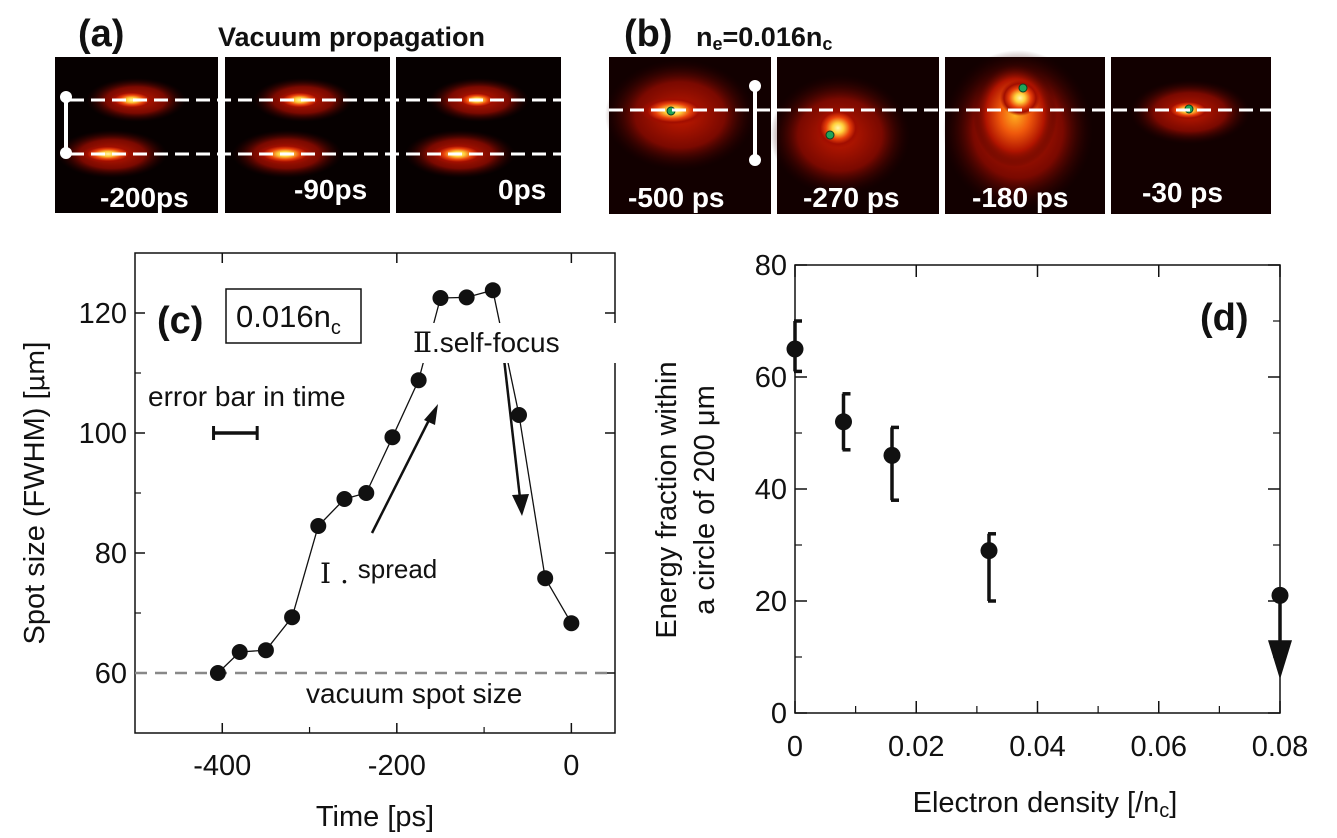 This screenshot has height=838, width=1337. I want to click on panel-c-ylabel-unit: μm, so click(36, 371).